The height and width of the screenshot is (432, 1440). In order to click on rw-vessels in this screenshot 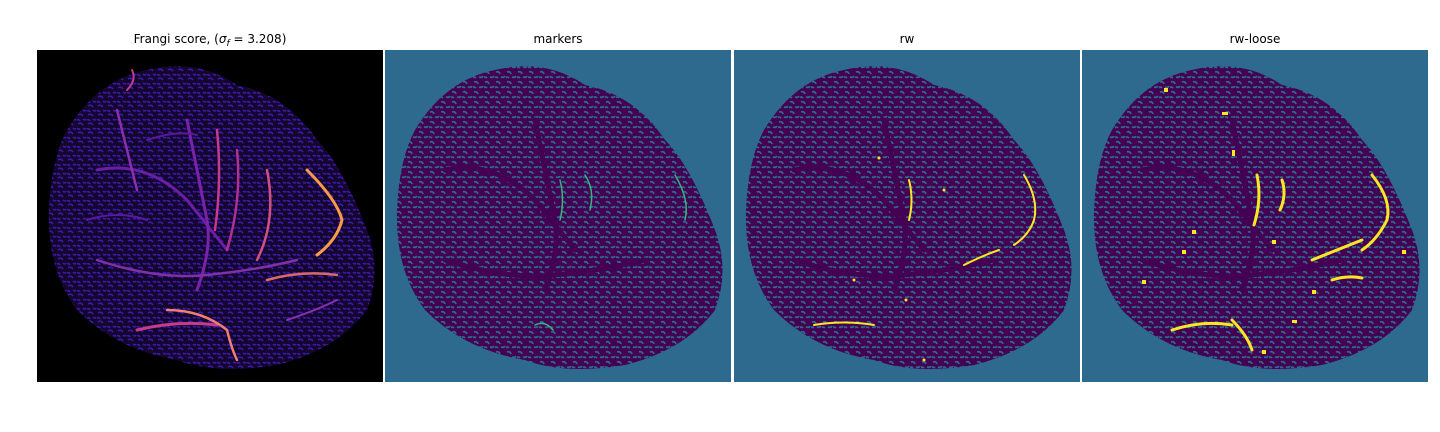, I will do `click(894, 205)`.